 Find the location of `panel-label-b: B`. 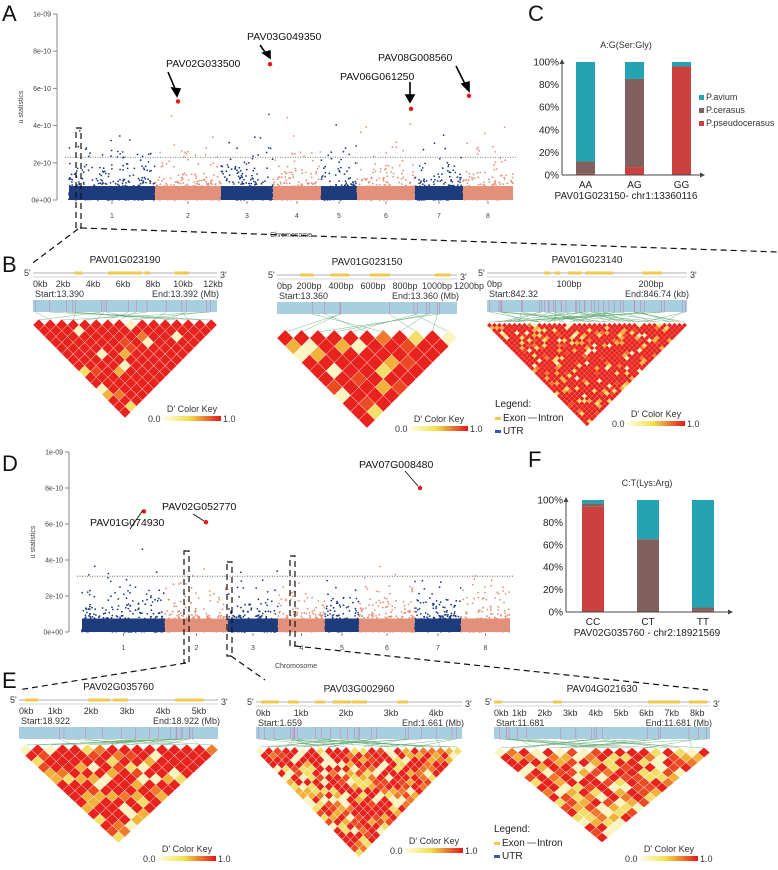

panel-label-b: B is located at coordinates (9, 264).